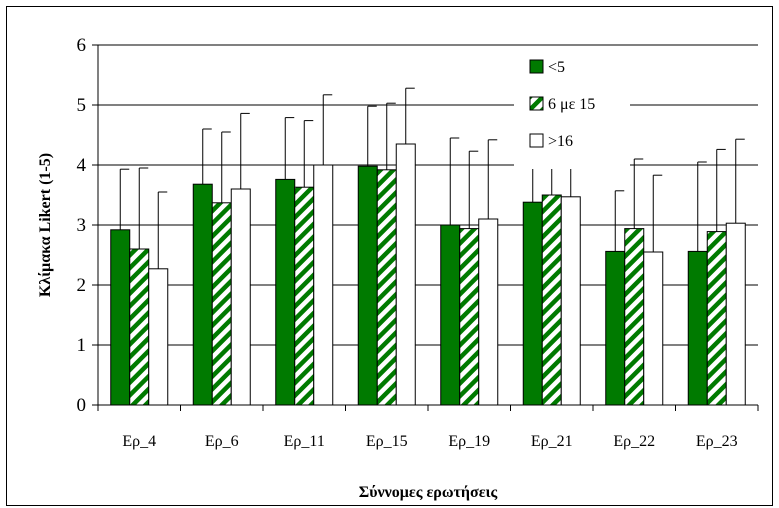 The height and width of the screenshot is (508, 779). Describe the element at coordinates (304, 441) in the screenshot. I see `x-tick-label: Ερ_11` at that location.